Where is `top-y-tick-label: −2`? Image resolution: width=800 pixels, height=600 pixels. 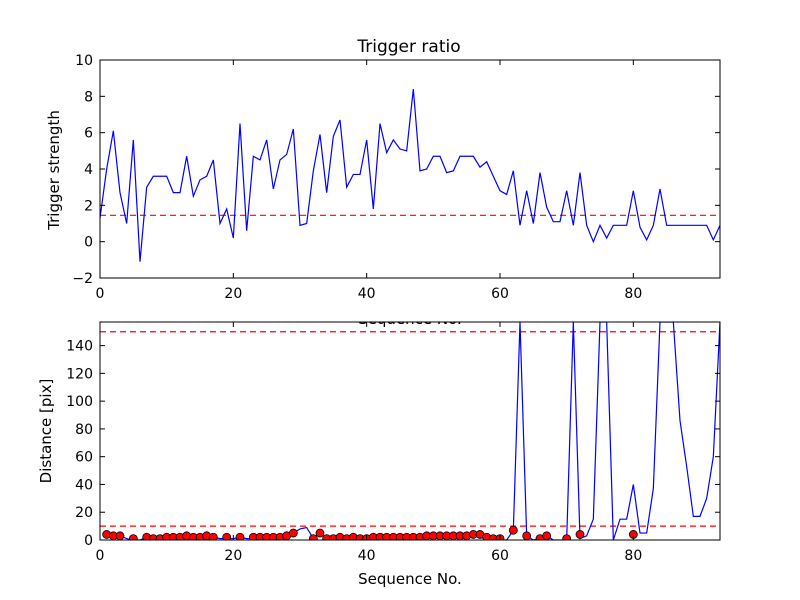
top-y-tick-label: −2 is located at coordinates (82, 279).